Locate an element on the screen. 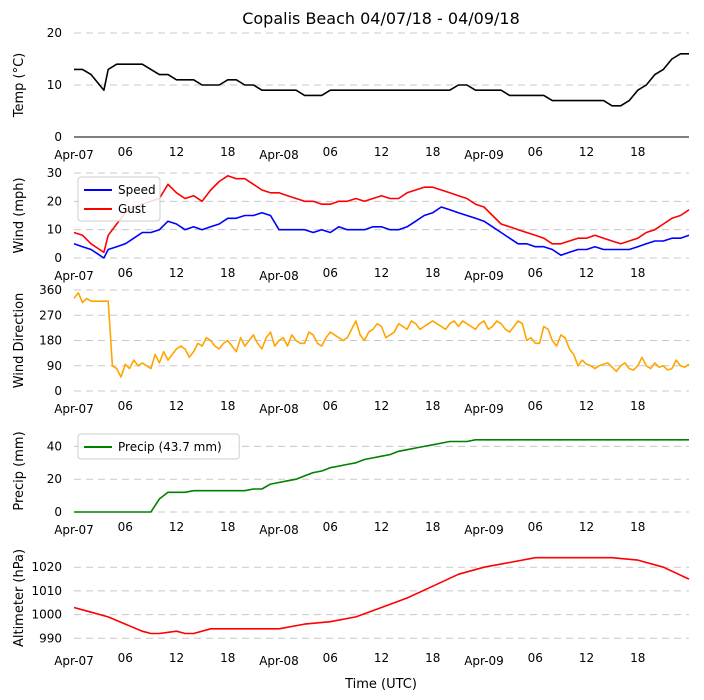 This screenshot has height=700, width=704. precip-x-tick-label: Apr-09 is located at coordinates (484, 530).